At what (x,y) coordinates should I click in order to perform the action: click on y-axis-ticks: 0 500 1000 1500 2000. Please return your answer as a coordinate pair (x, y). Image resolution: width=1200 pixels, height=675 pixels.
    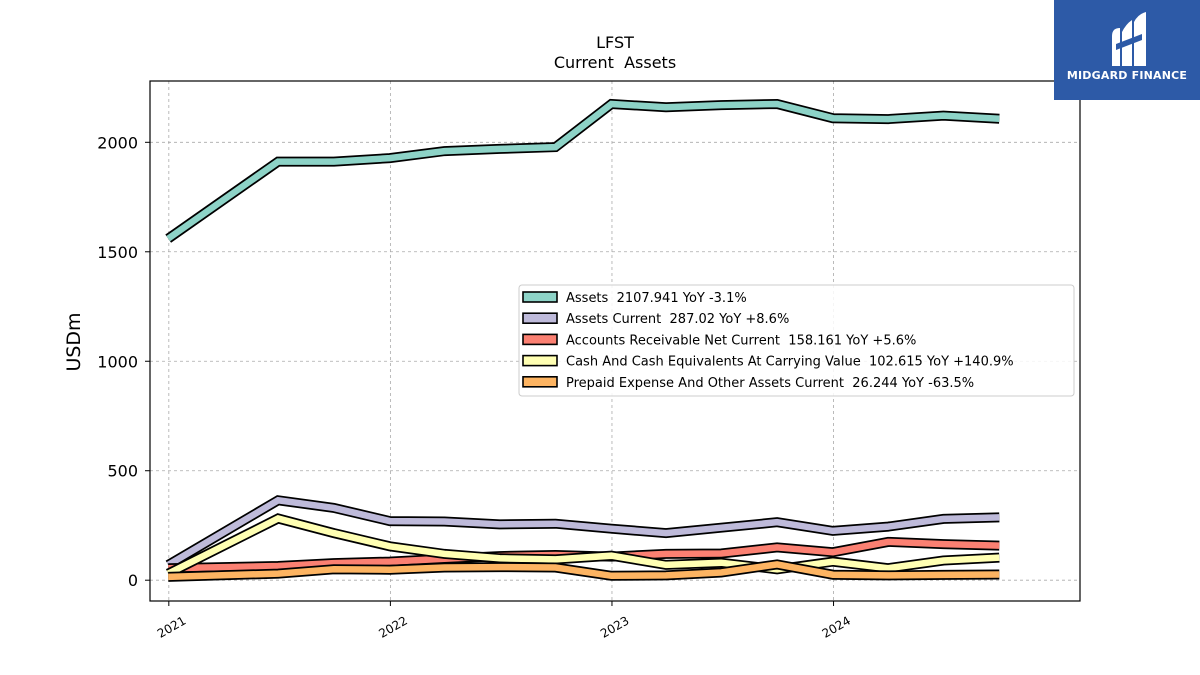
    Looking at the image, I should click on (123, 361).